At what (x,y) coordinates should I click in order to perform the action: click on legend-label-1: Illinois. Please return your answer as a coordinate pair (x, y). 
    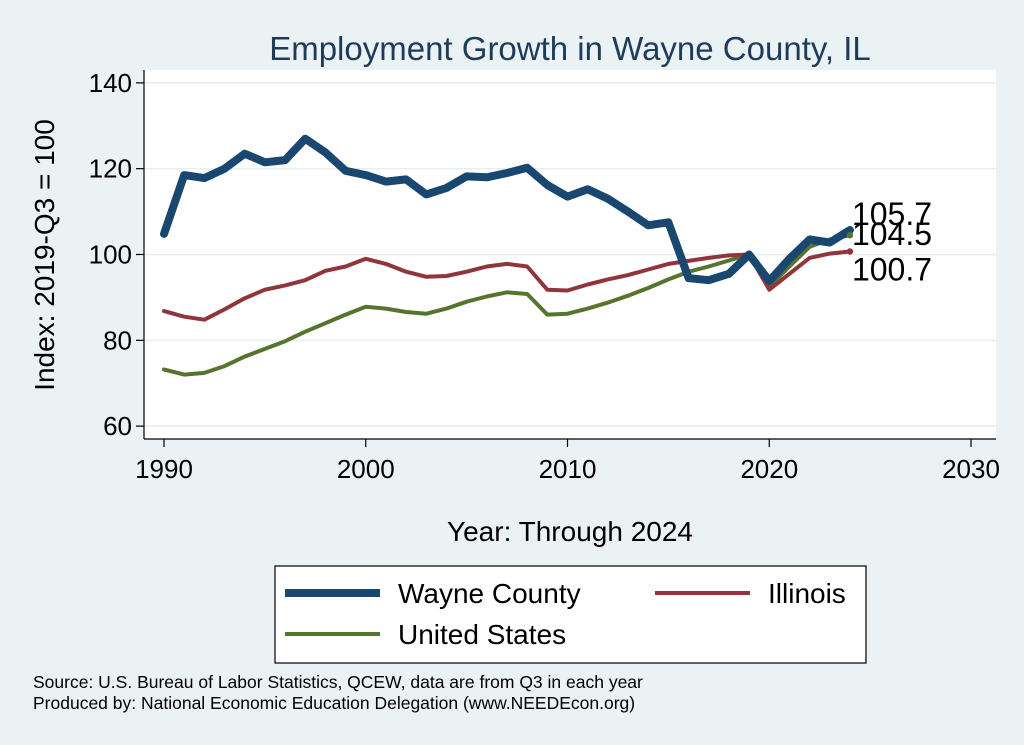
    Looking at the image, I should click on (807, 593).